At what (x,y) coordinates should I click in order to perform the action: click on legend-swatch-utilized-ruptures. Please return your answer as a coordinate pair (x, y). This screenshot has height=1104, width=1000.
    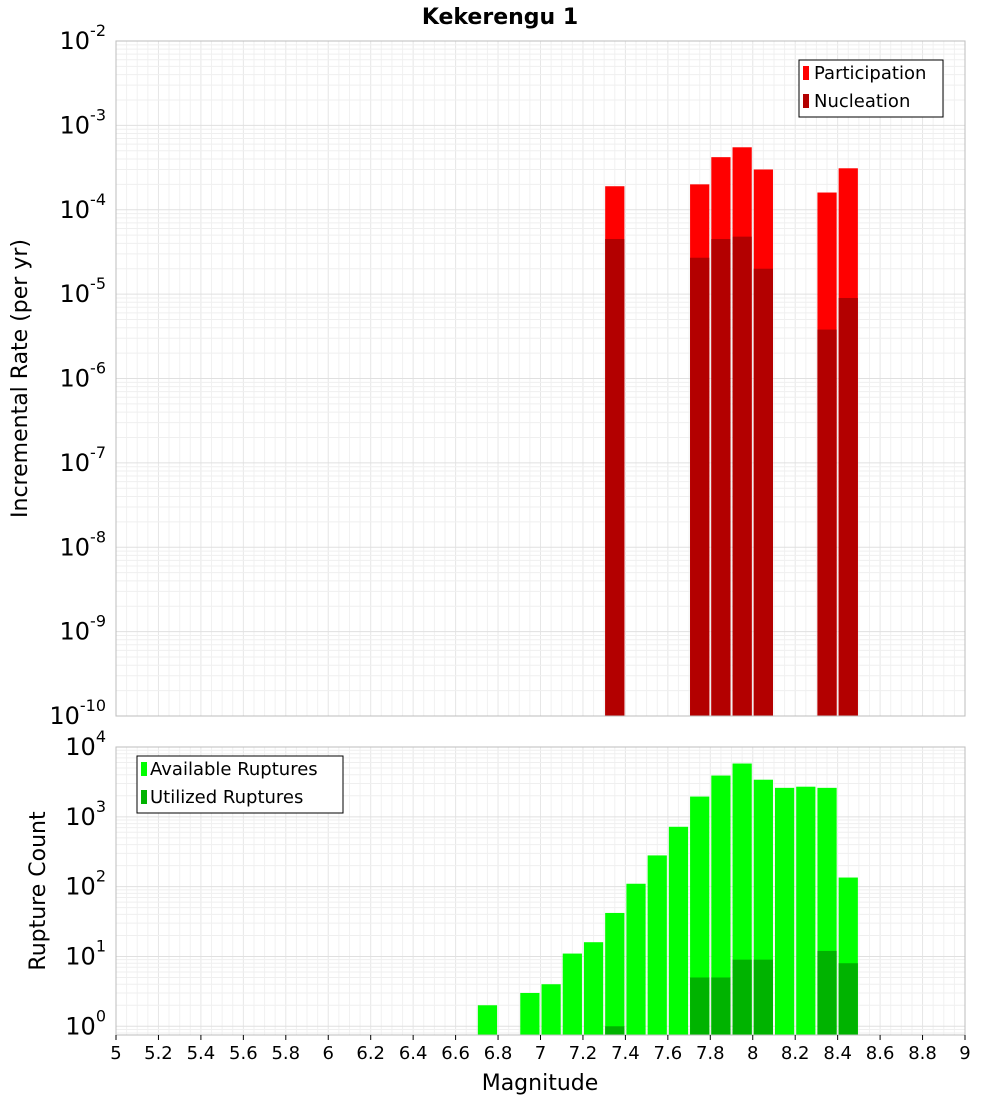
    Looking at the image, I should click on (144, 797).